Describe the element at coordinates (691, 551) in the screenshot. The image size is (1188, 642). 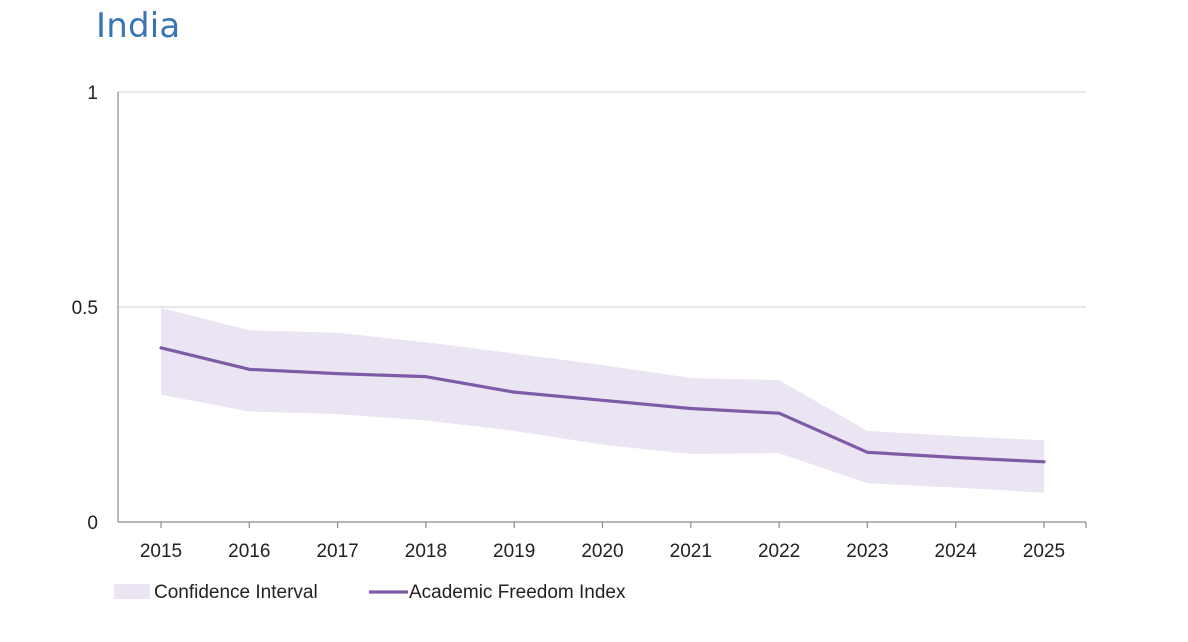
I see `x-tick-label: 2021` at that location.